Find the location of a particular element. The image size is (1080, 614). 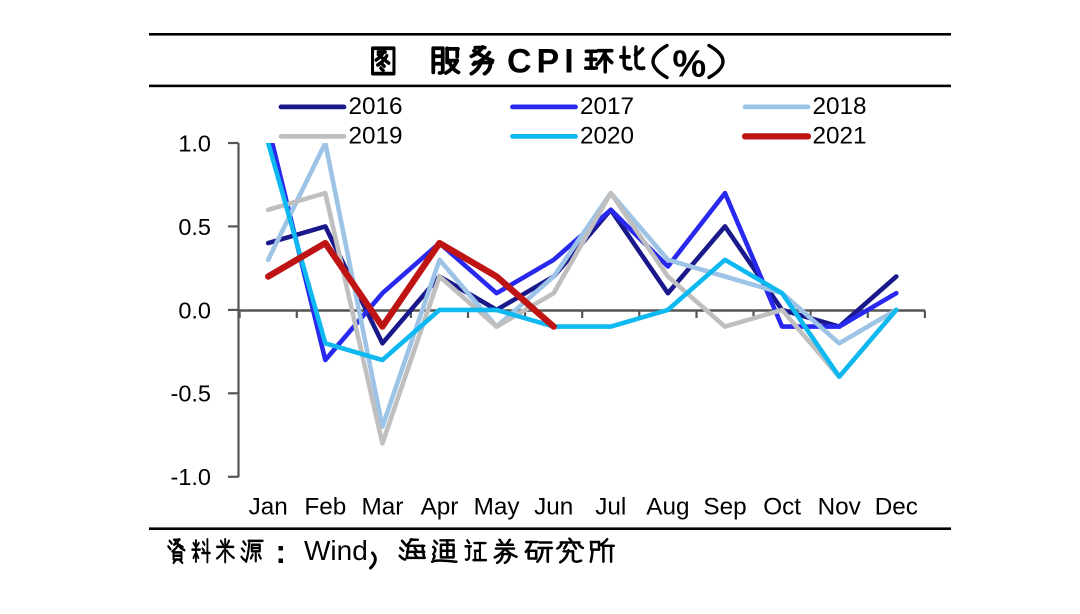

svg-text: Oct is located at coordinates (782, 507).